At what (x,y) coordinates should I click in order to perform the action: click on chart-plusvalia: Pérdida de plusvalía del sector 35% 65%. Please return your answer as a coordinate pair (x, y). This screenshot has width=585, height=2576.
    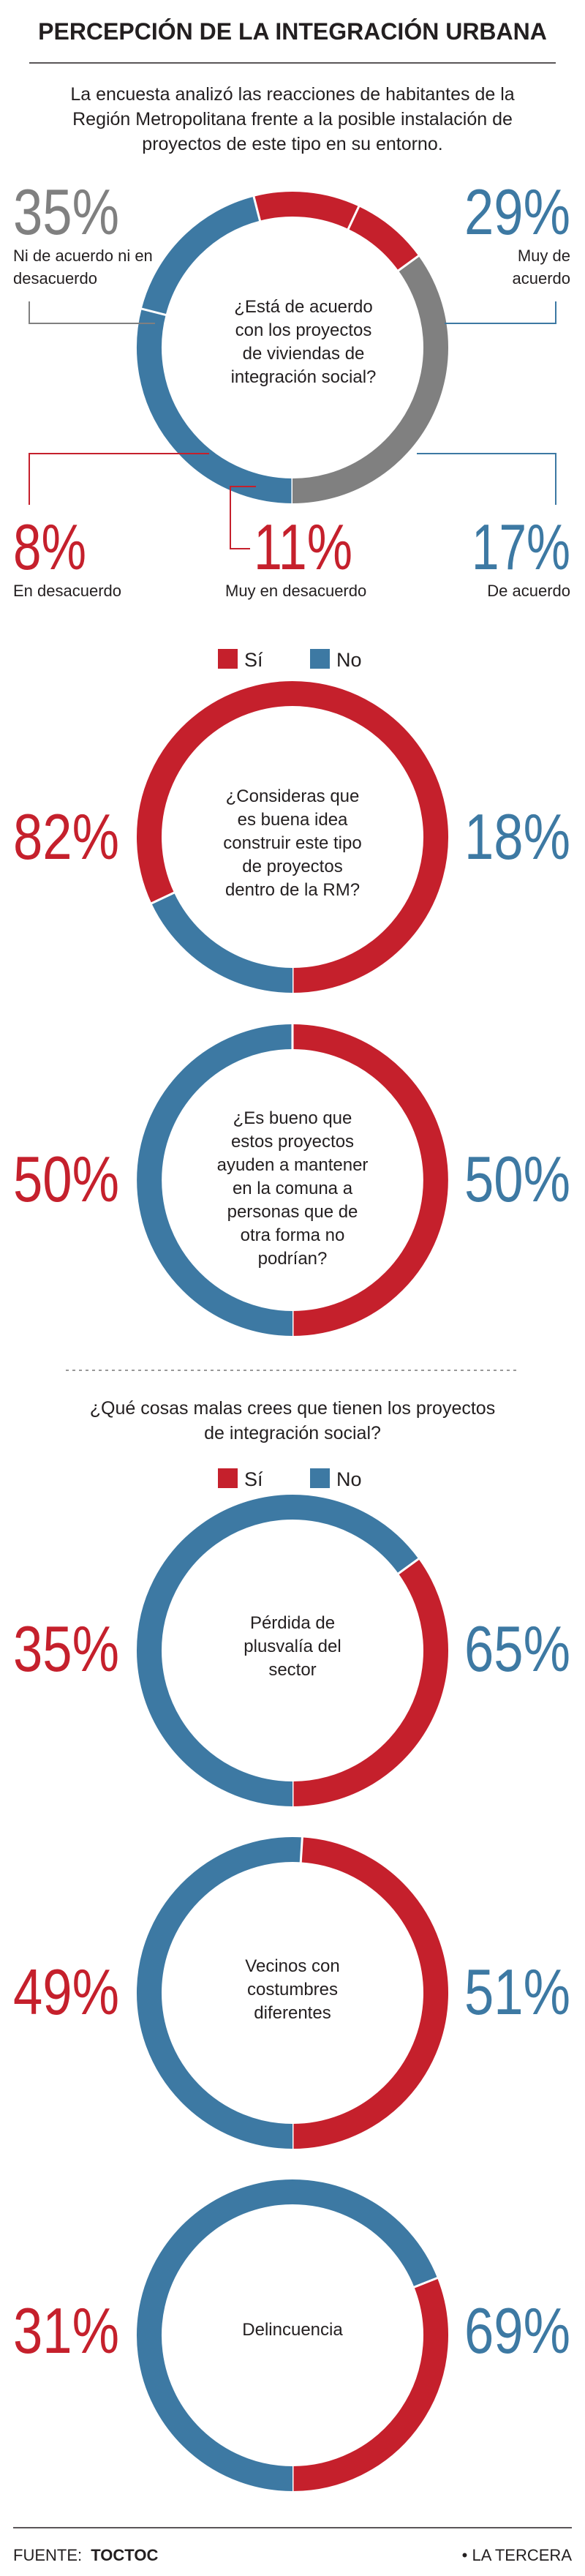
    Looking at the image, I should click on (291, 1651).